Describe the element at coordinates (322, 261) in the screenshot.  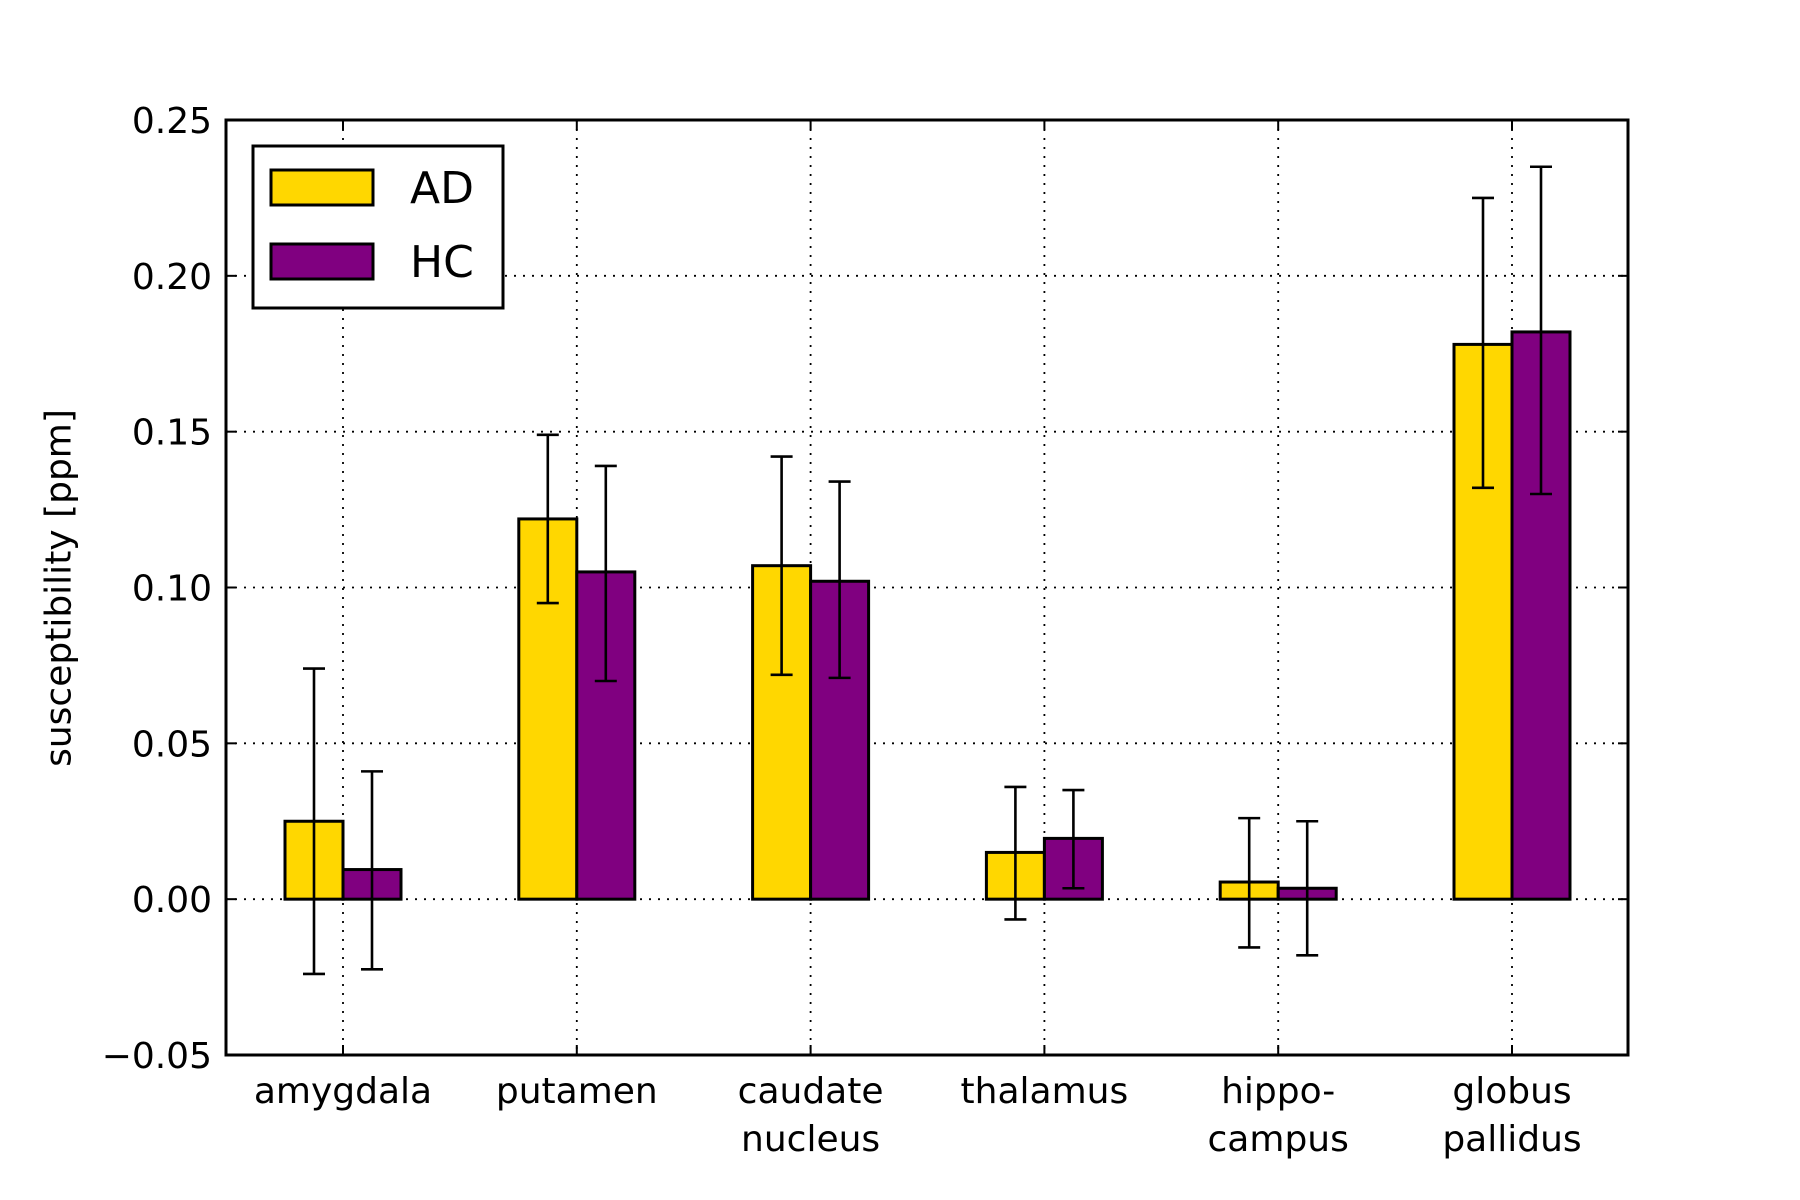
I see `legend-swatch-hc` at that location.